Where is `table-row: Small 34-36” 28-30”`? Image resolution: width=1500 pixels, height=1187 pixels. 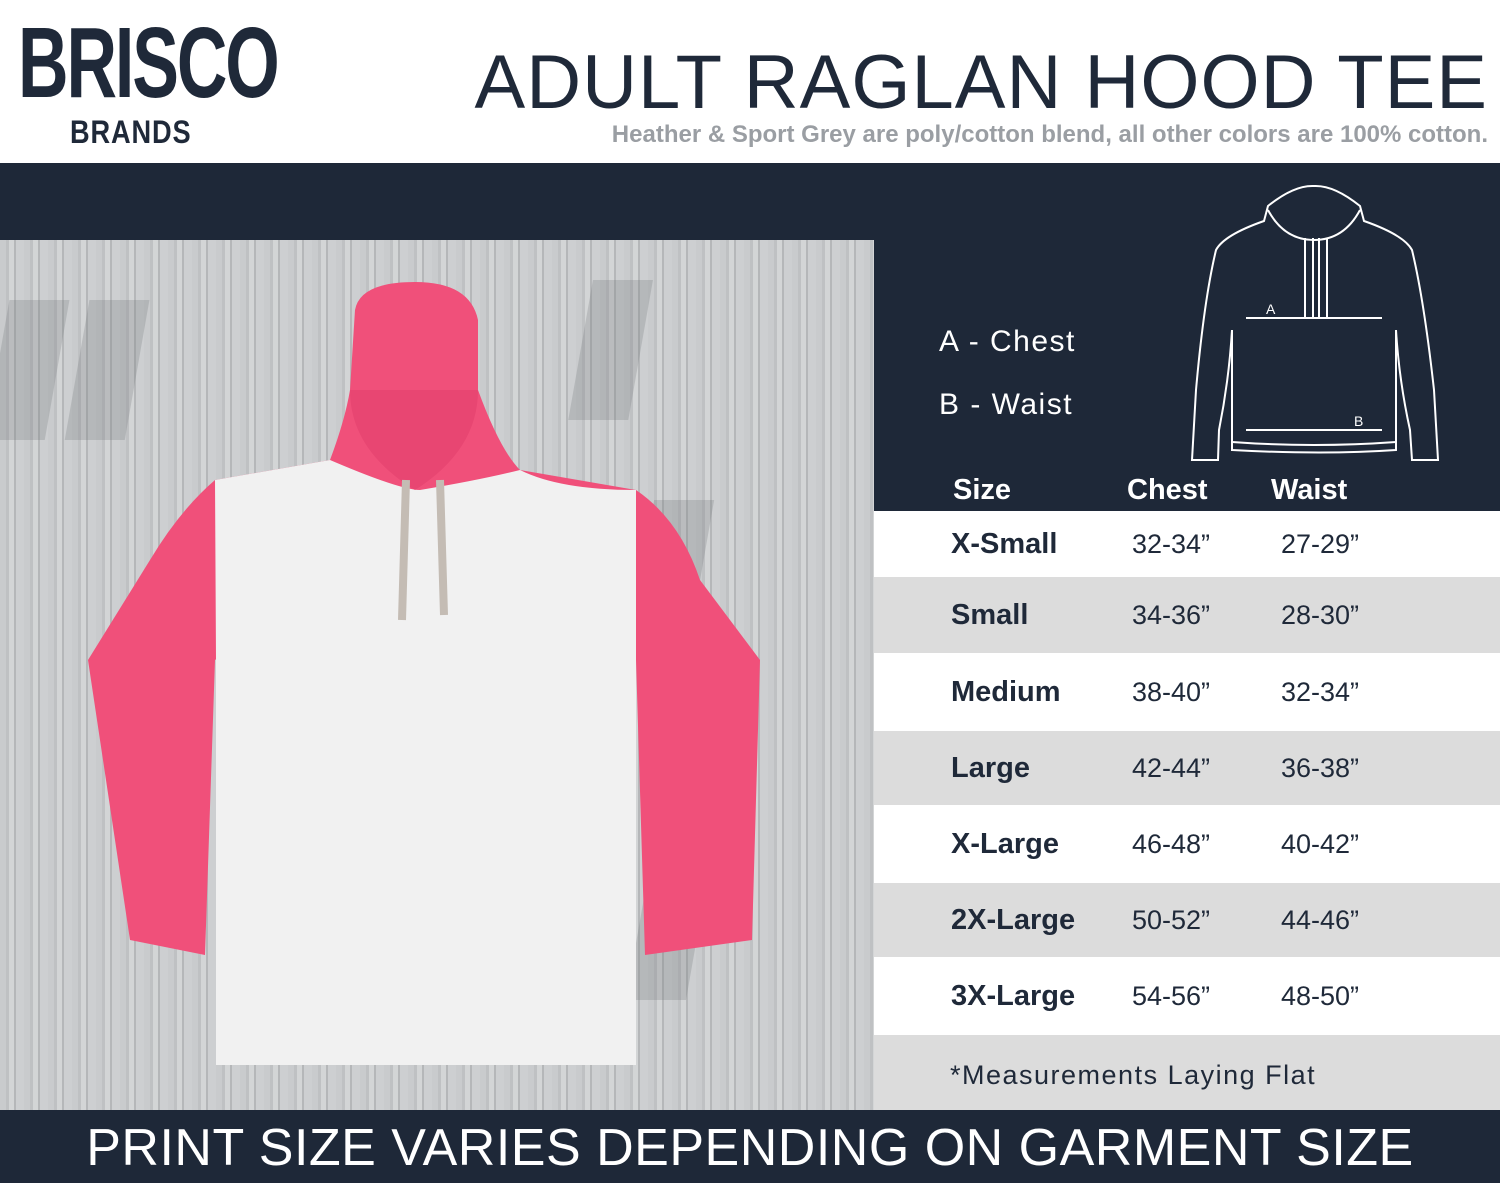
table-row: Small 34-36” 28-30” is located at coordinates (1187, 615).